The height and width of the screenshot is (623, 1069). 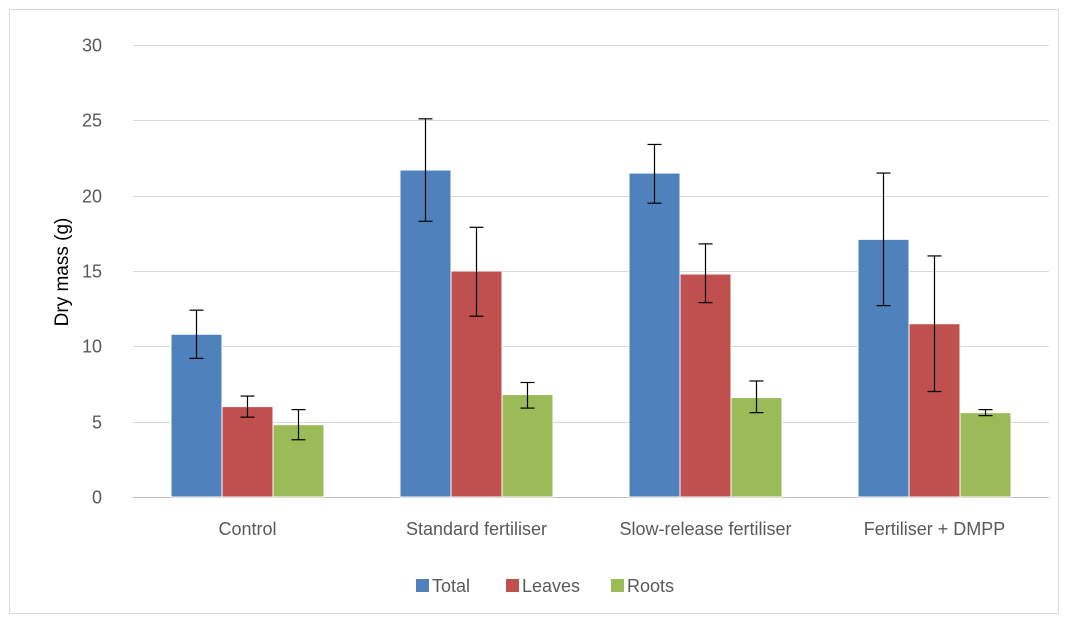 I want to click on x-category-label: Control, so click(x=247, y=529).